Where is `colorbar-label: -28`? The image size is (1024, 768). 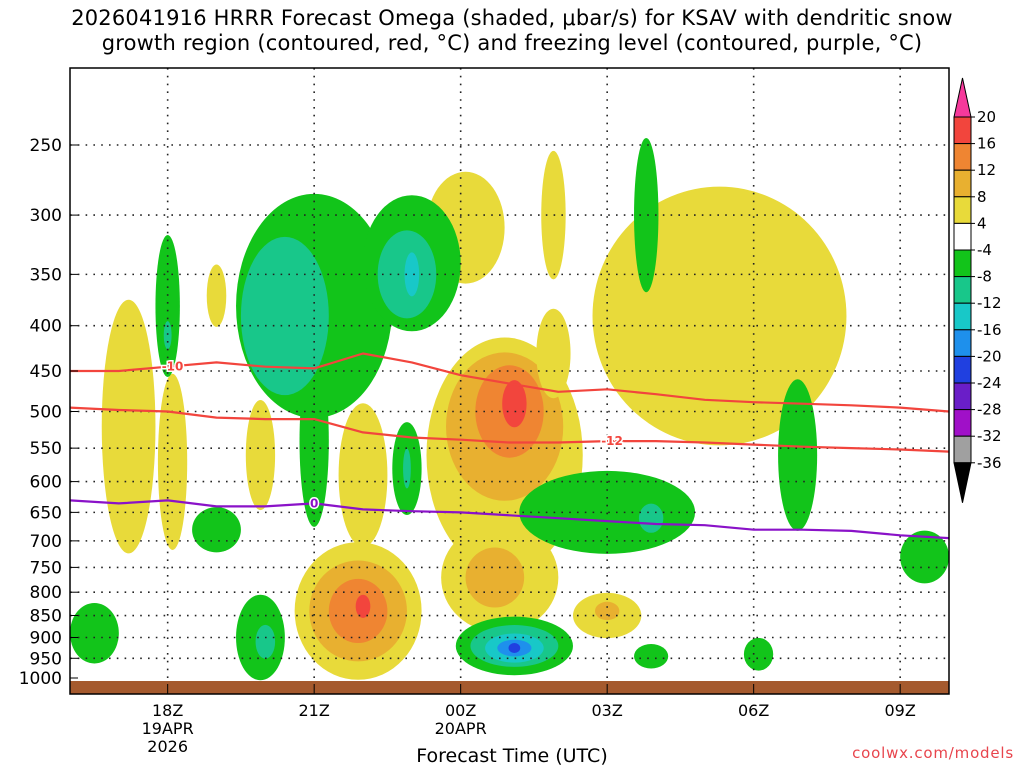
colorbar-label: -28 is located at coordinates (989, 410).